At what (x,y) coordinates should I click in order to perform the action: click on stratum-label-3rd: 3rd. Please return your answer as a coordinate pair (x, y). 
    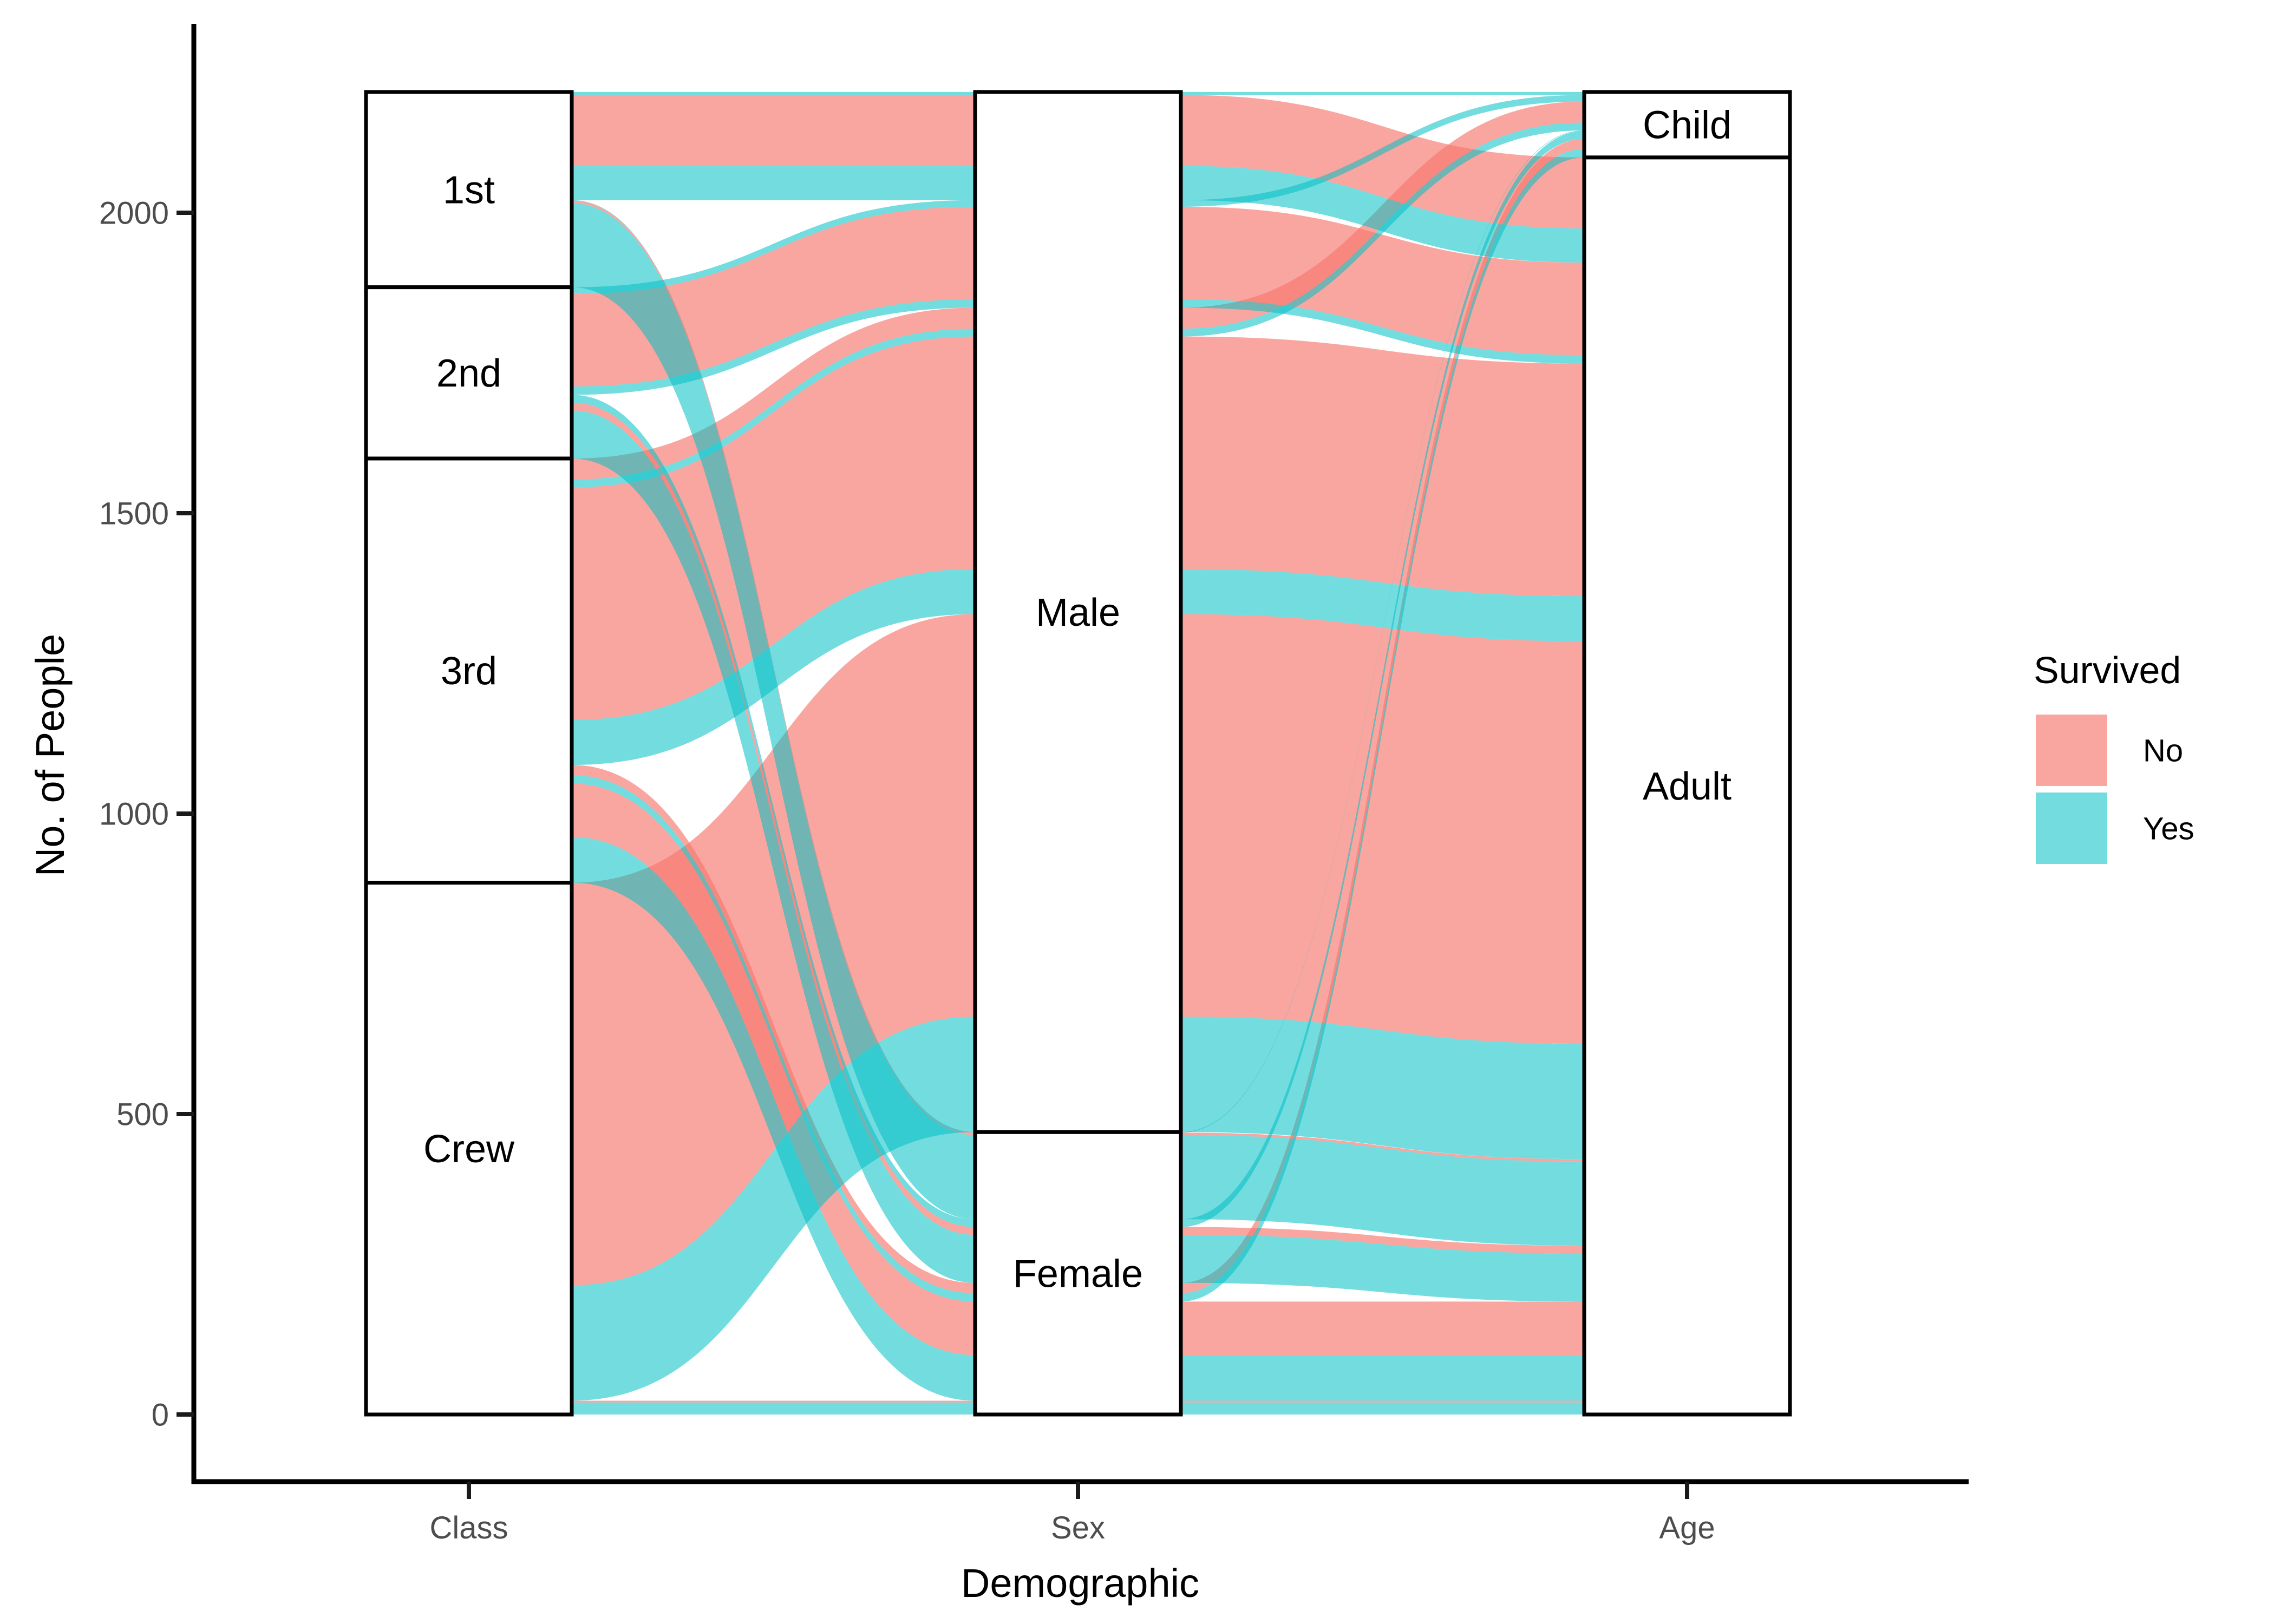
    Looking at the image, I should click on (469, 672).